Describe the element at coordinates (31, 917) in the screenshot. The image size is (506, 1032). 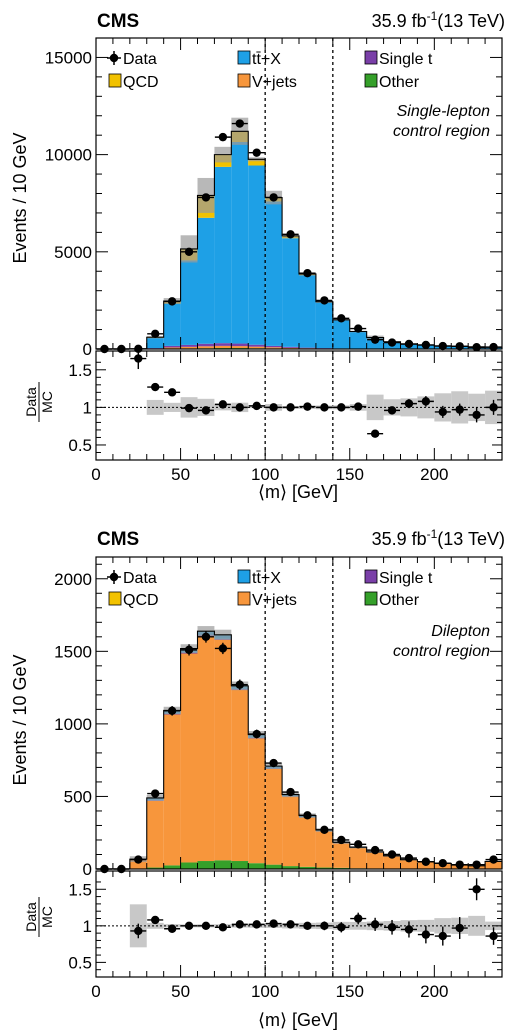
I see `ratio-label-numerator: Data` at that location.